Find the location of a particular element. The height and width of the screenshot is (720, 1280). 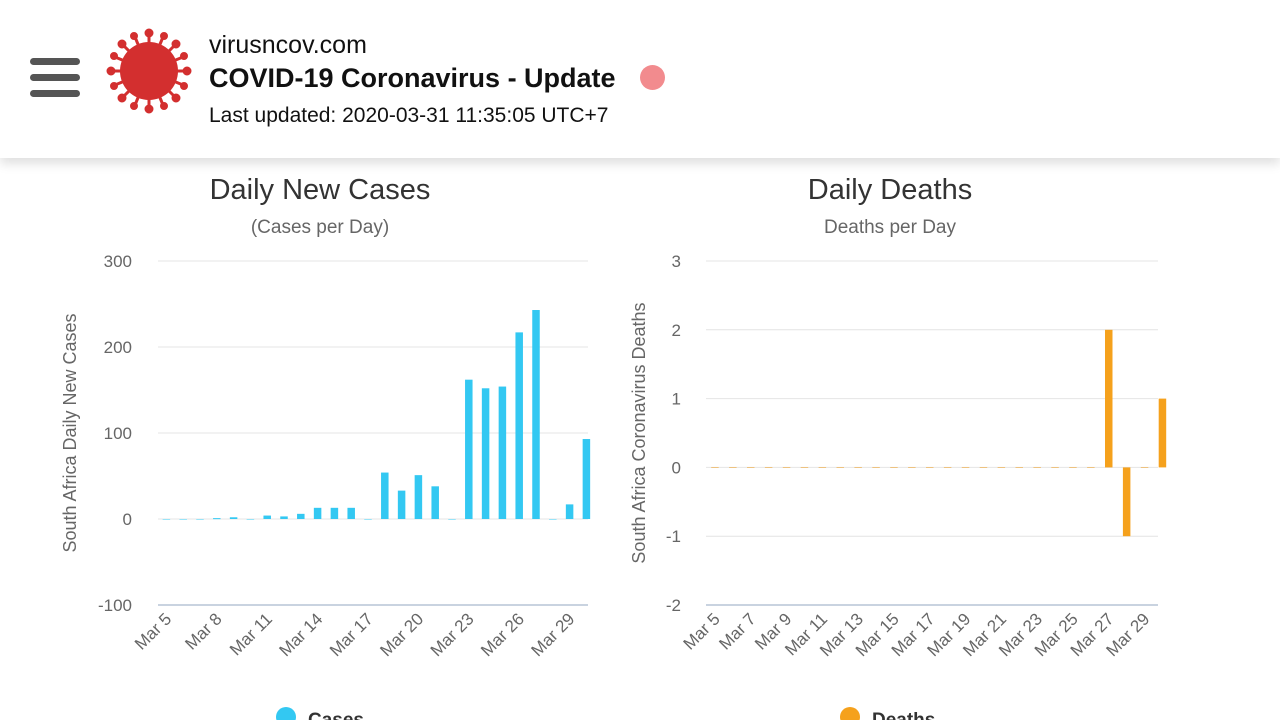

y-axis-label: South Africa Daily New Cases is located at coordinates (70, 432).